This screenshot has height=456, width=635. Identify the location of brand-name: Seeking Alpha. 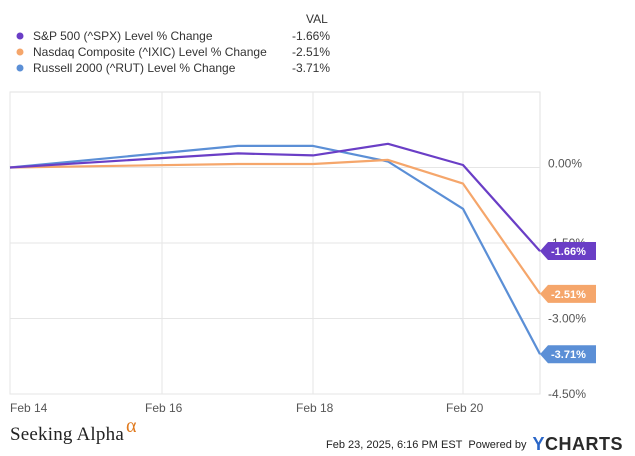
(67, 434).